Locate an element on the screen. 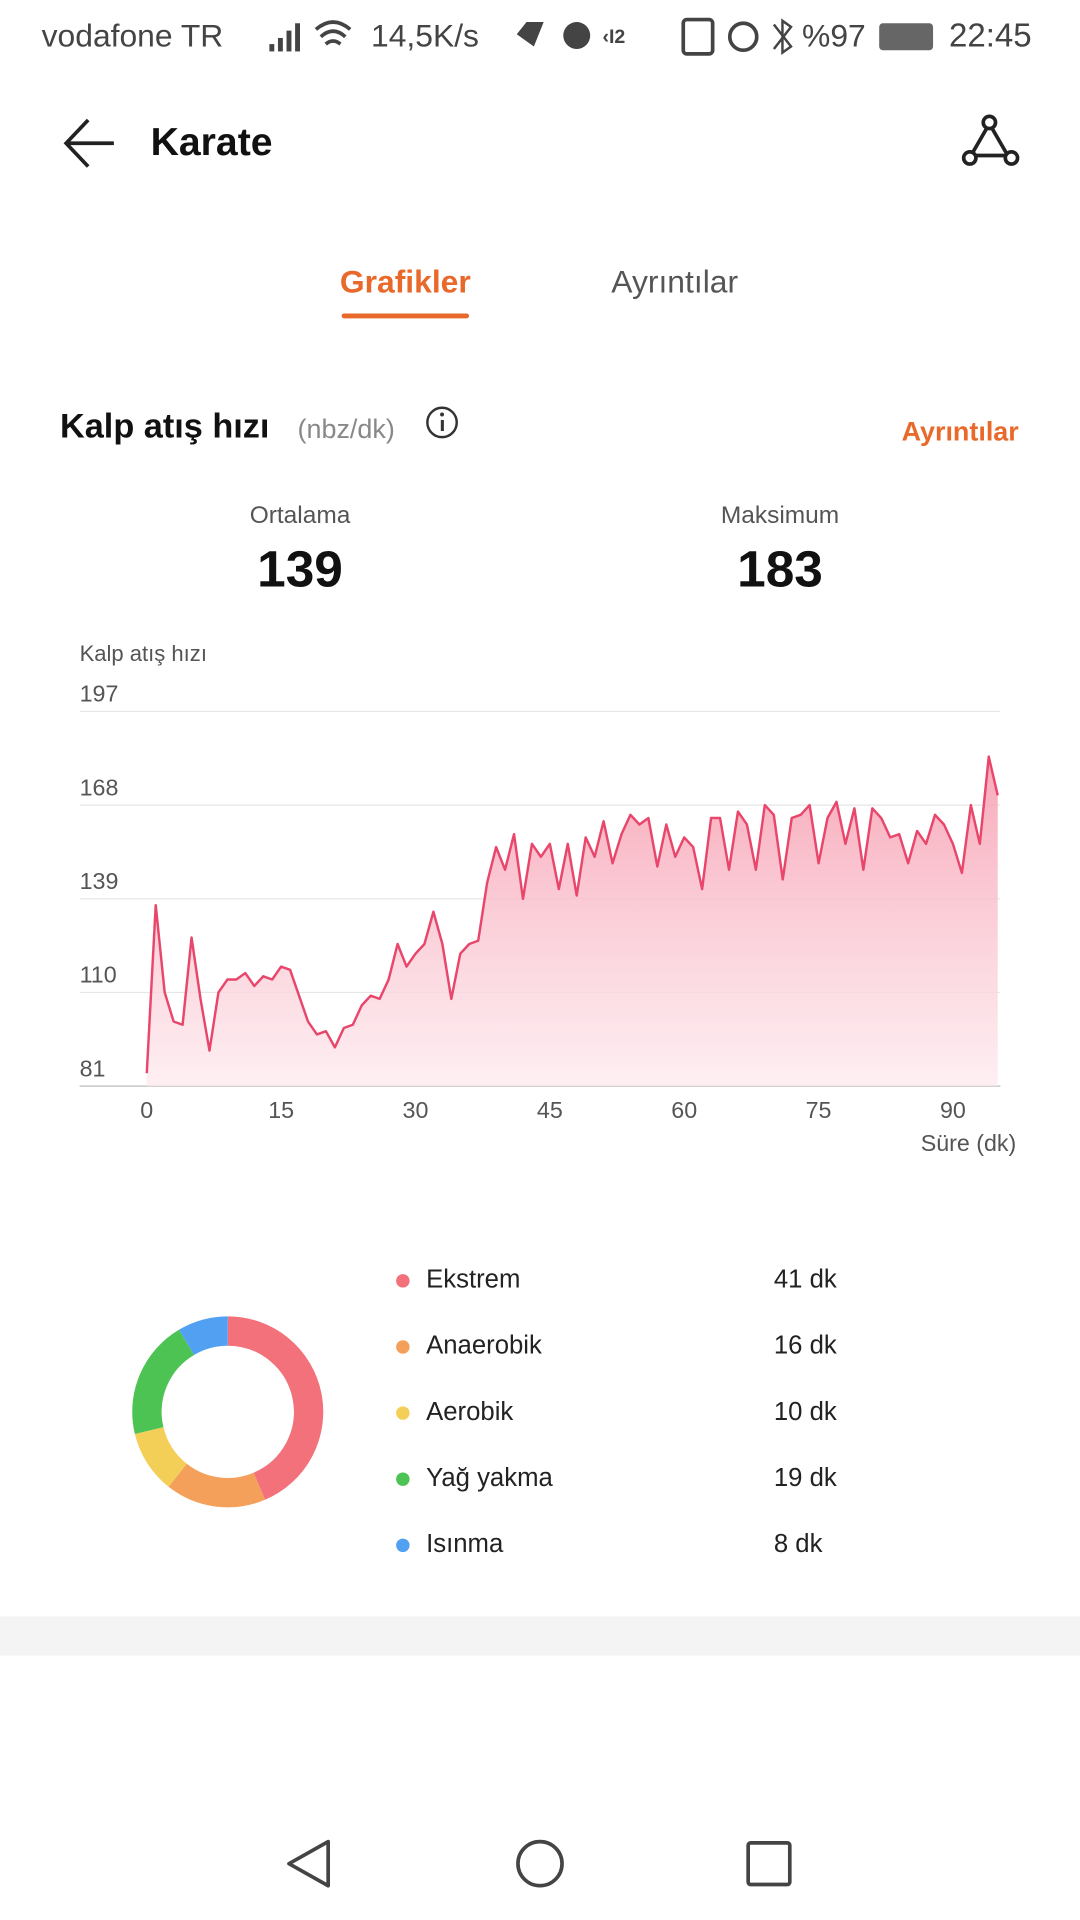 This screenshot has height=1920, width=1080. x-axis-title: Süre (dk) is located at coordinates (969, 1143).